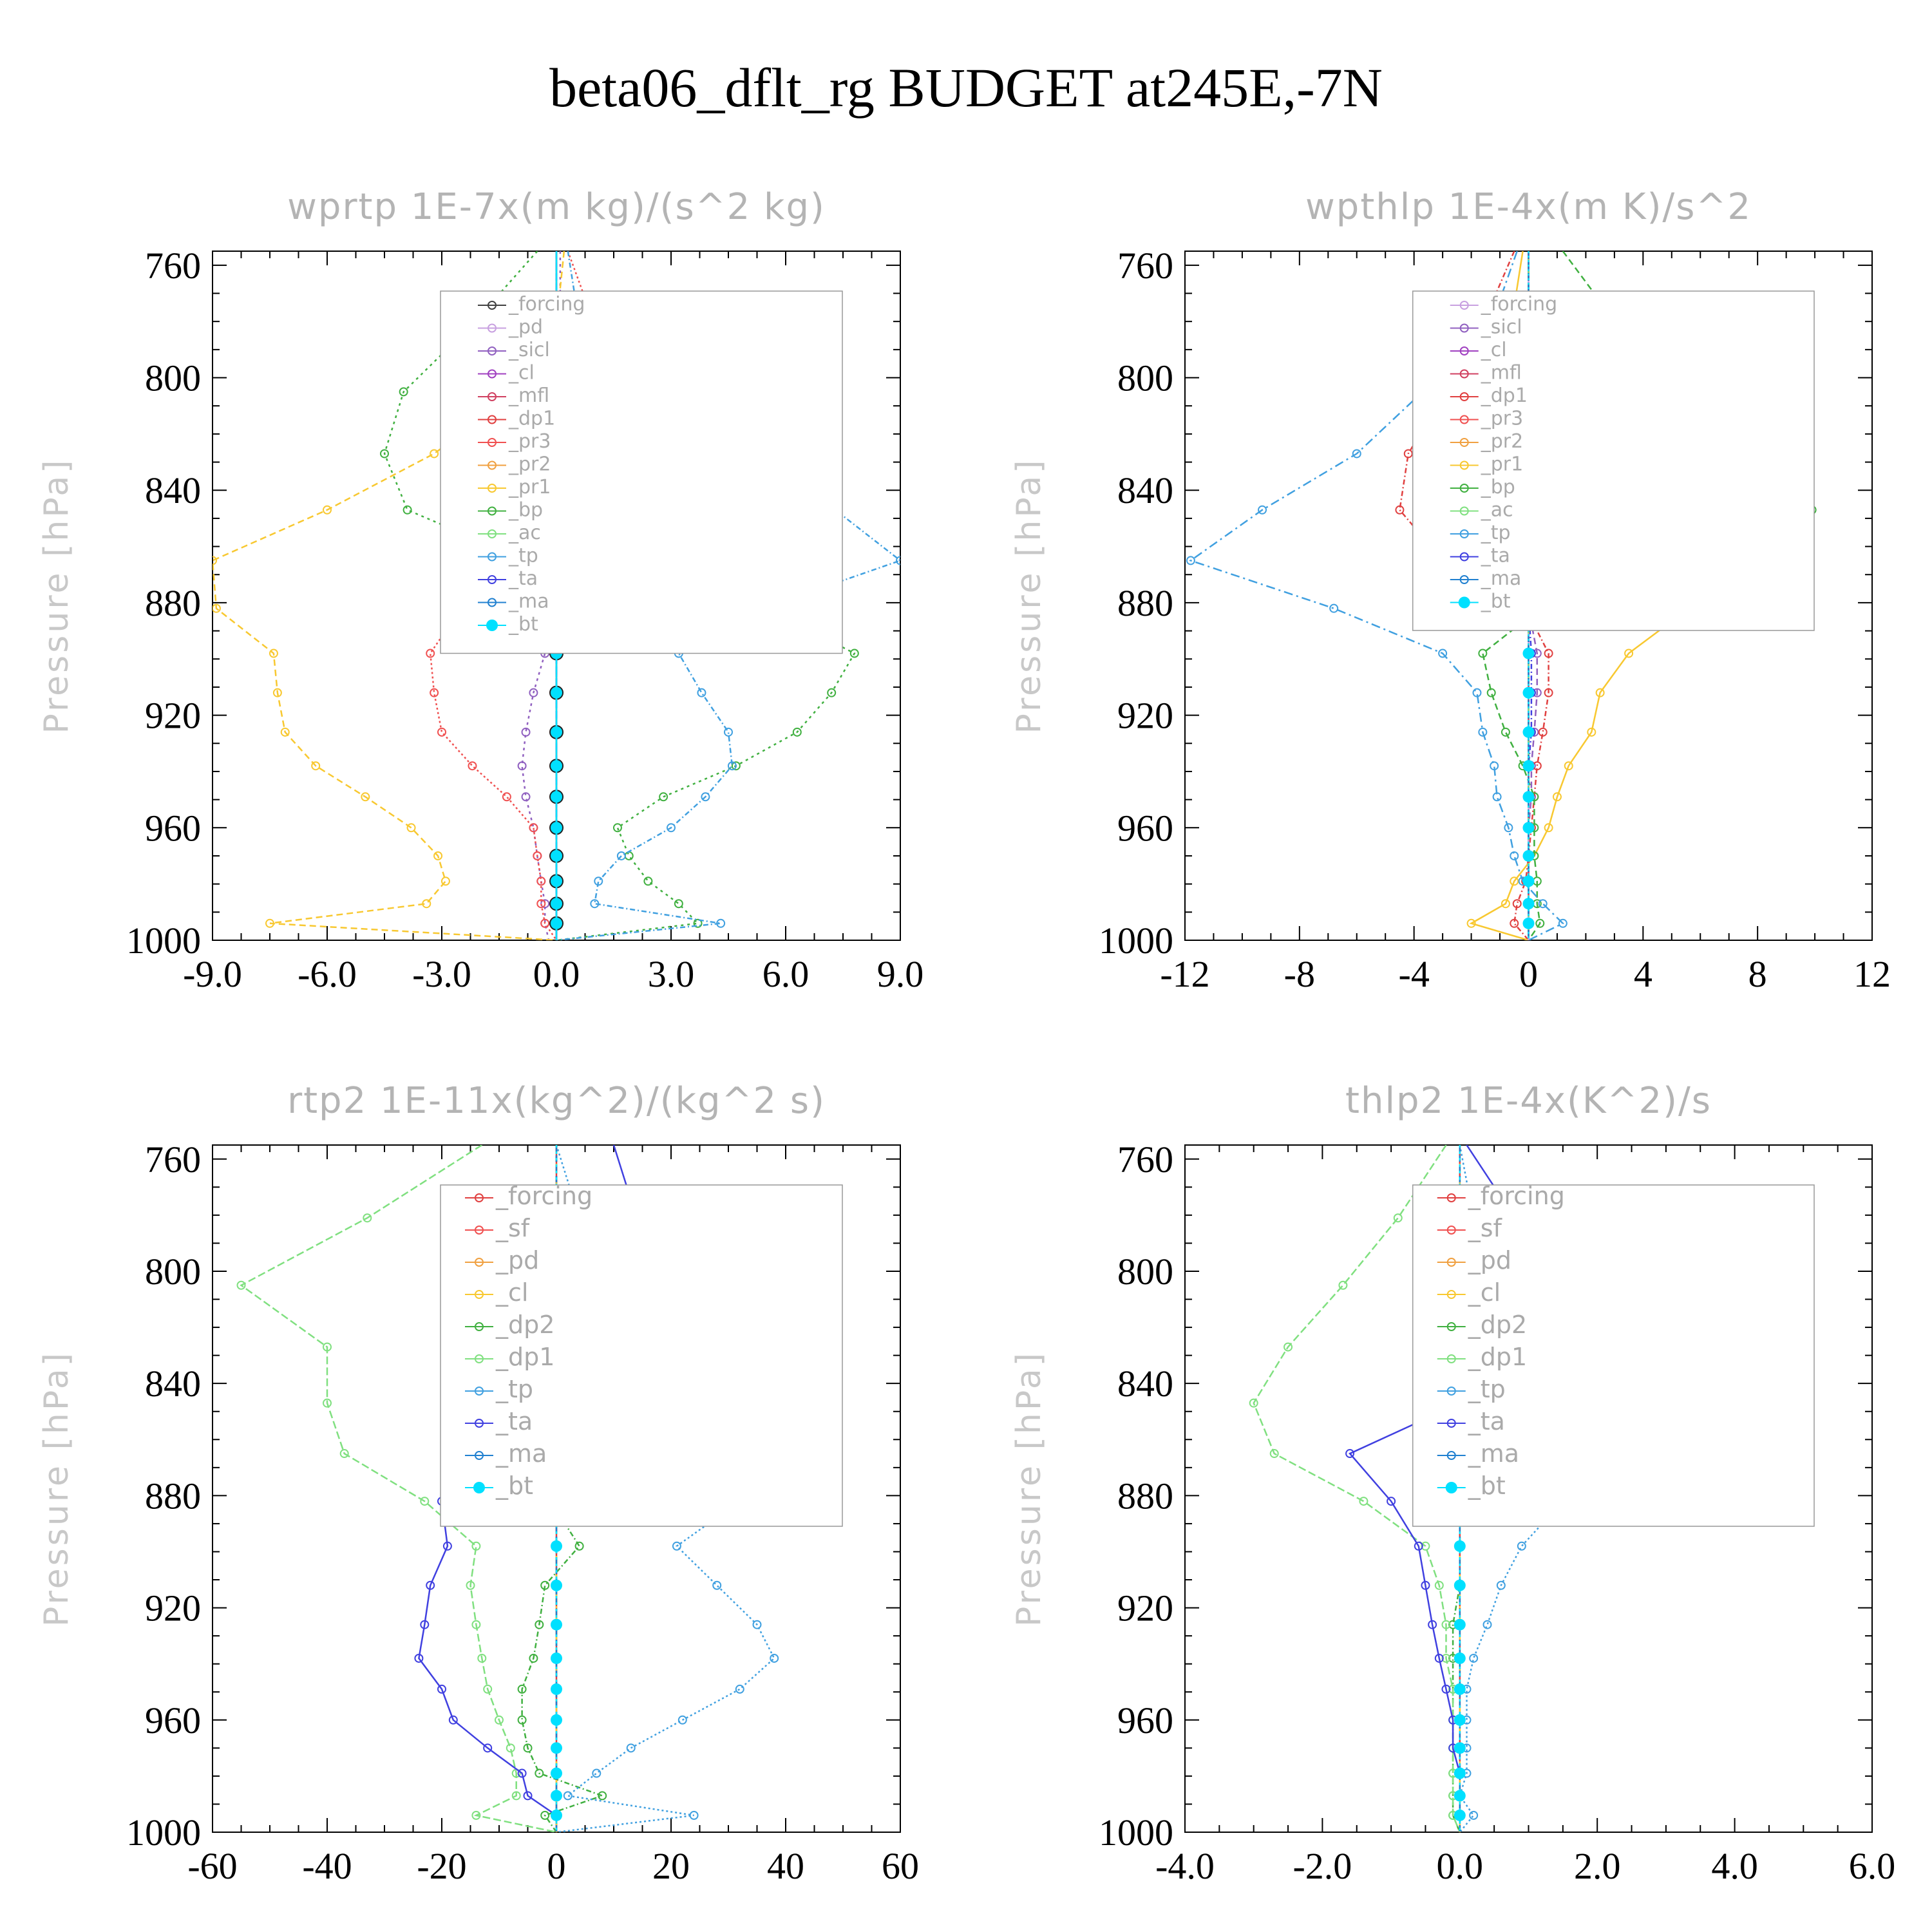 The height and width of the screenshot is (1932, 1932). I want to click on y-axis-label: Pressure [hPa], so click(1029, 1488).